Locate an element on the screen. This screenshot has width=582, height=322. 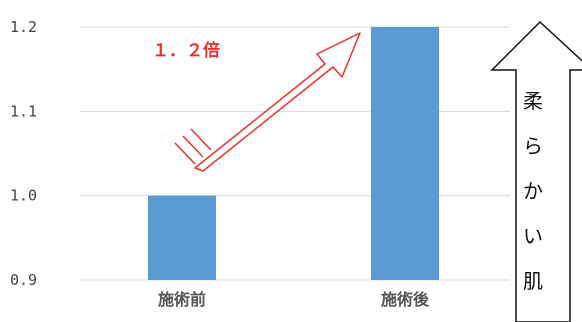
up-arrow-callout is located at coordinates (536, 171).